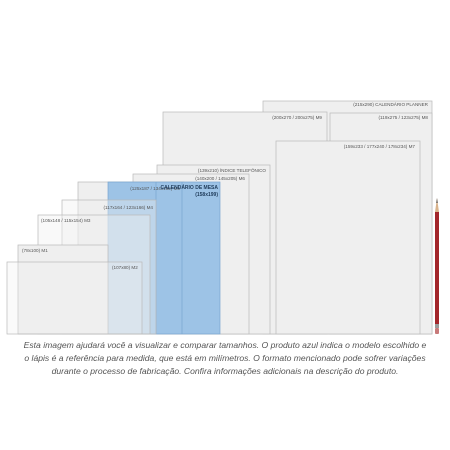  I want to click on pencil, so click(437, 266).